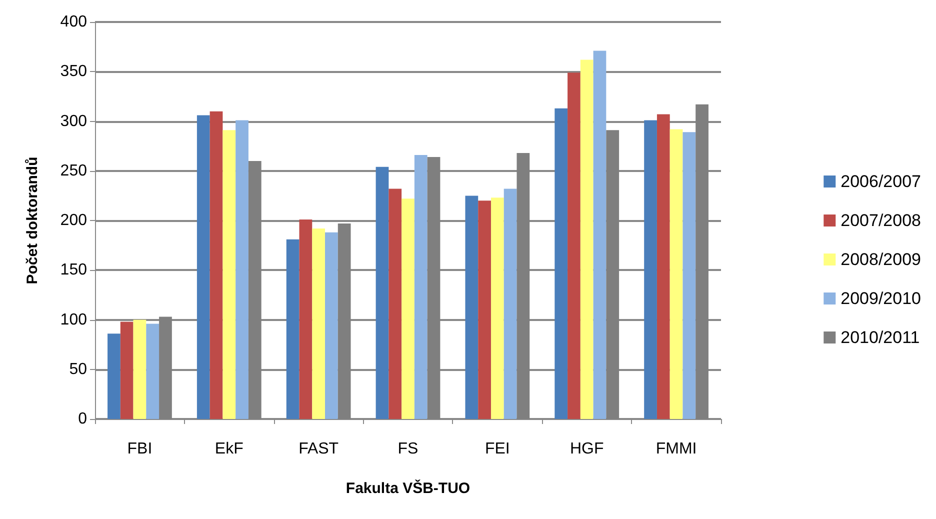  What do you see at coordinates (880, 337) in the screenshot?
I see `legend-label: 2010/2011` at bounding box center [880, 337].